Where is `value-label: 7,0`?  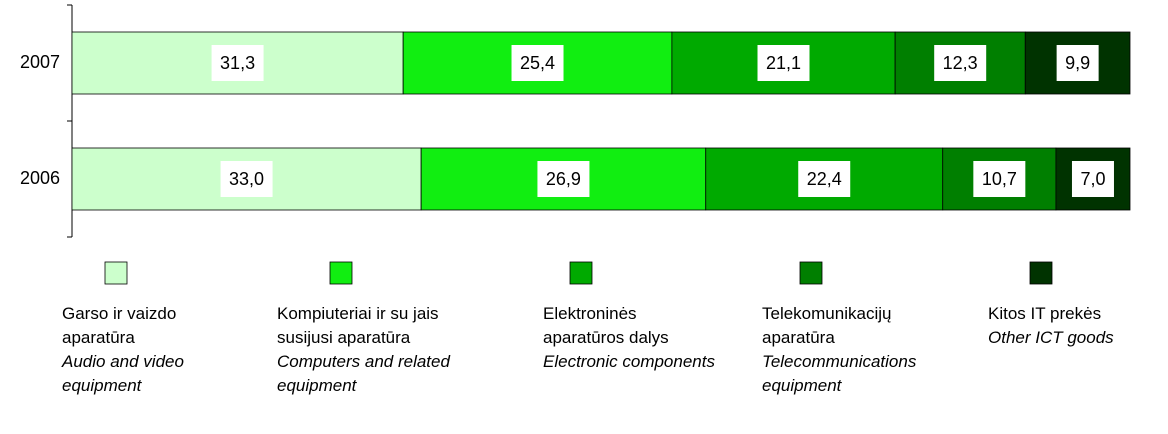
value-label: 7,0 is located at coordinates (1092, 179).